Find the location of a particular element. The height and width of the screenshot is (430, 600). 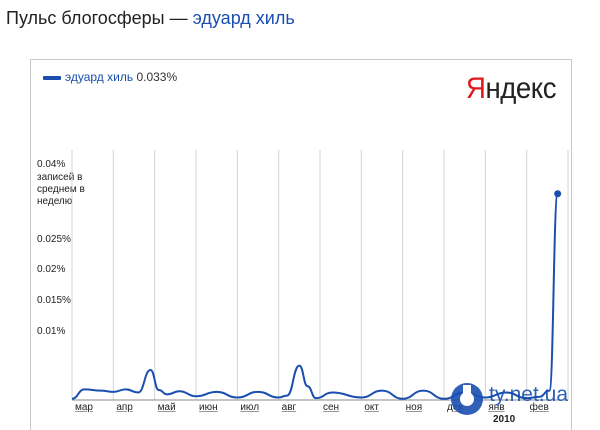

watermark: ty.net.ua is located at coordinates (520, 397).